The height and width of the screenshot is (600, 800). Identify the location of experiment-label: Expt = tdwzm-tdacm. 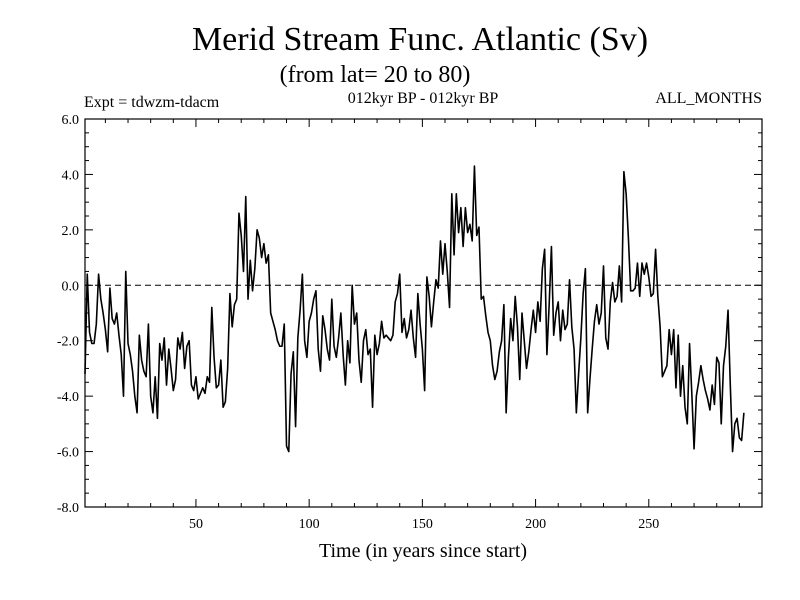
(152, 102).